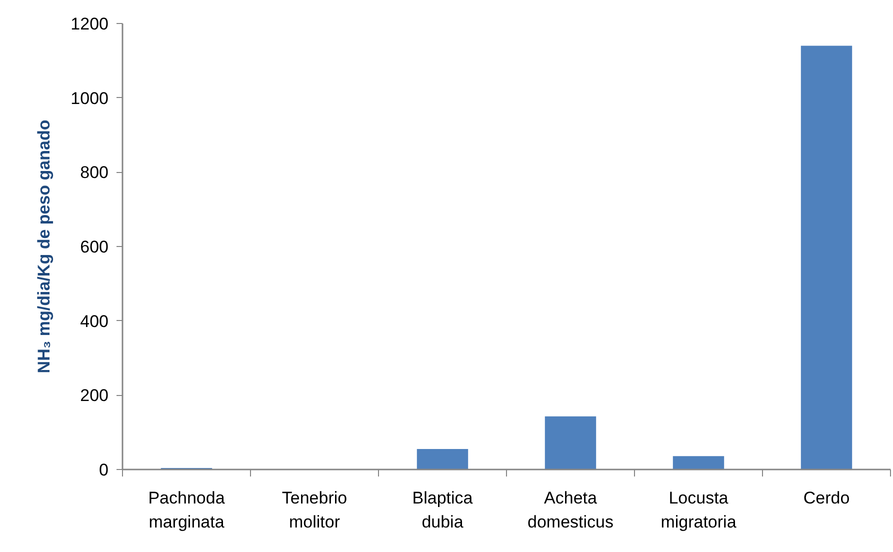  What do you see at coordinates (571, 510) in the screenshot?
I see `x-tick-label: Acheta domesticus` at bounding box center [571, 510].